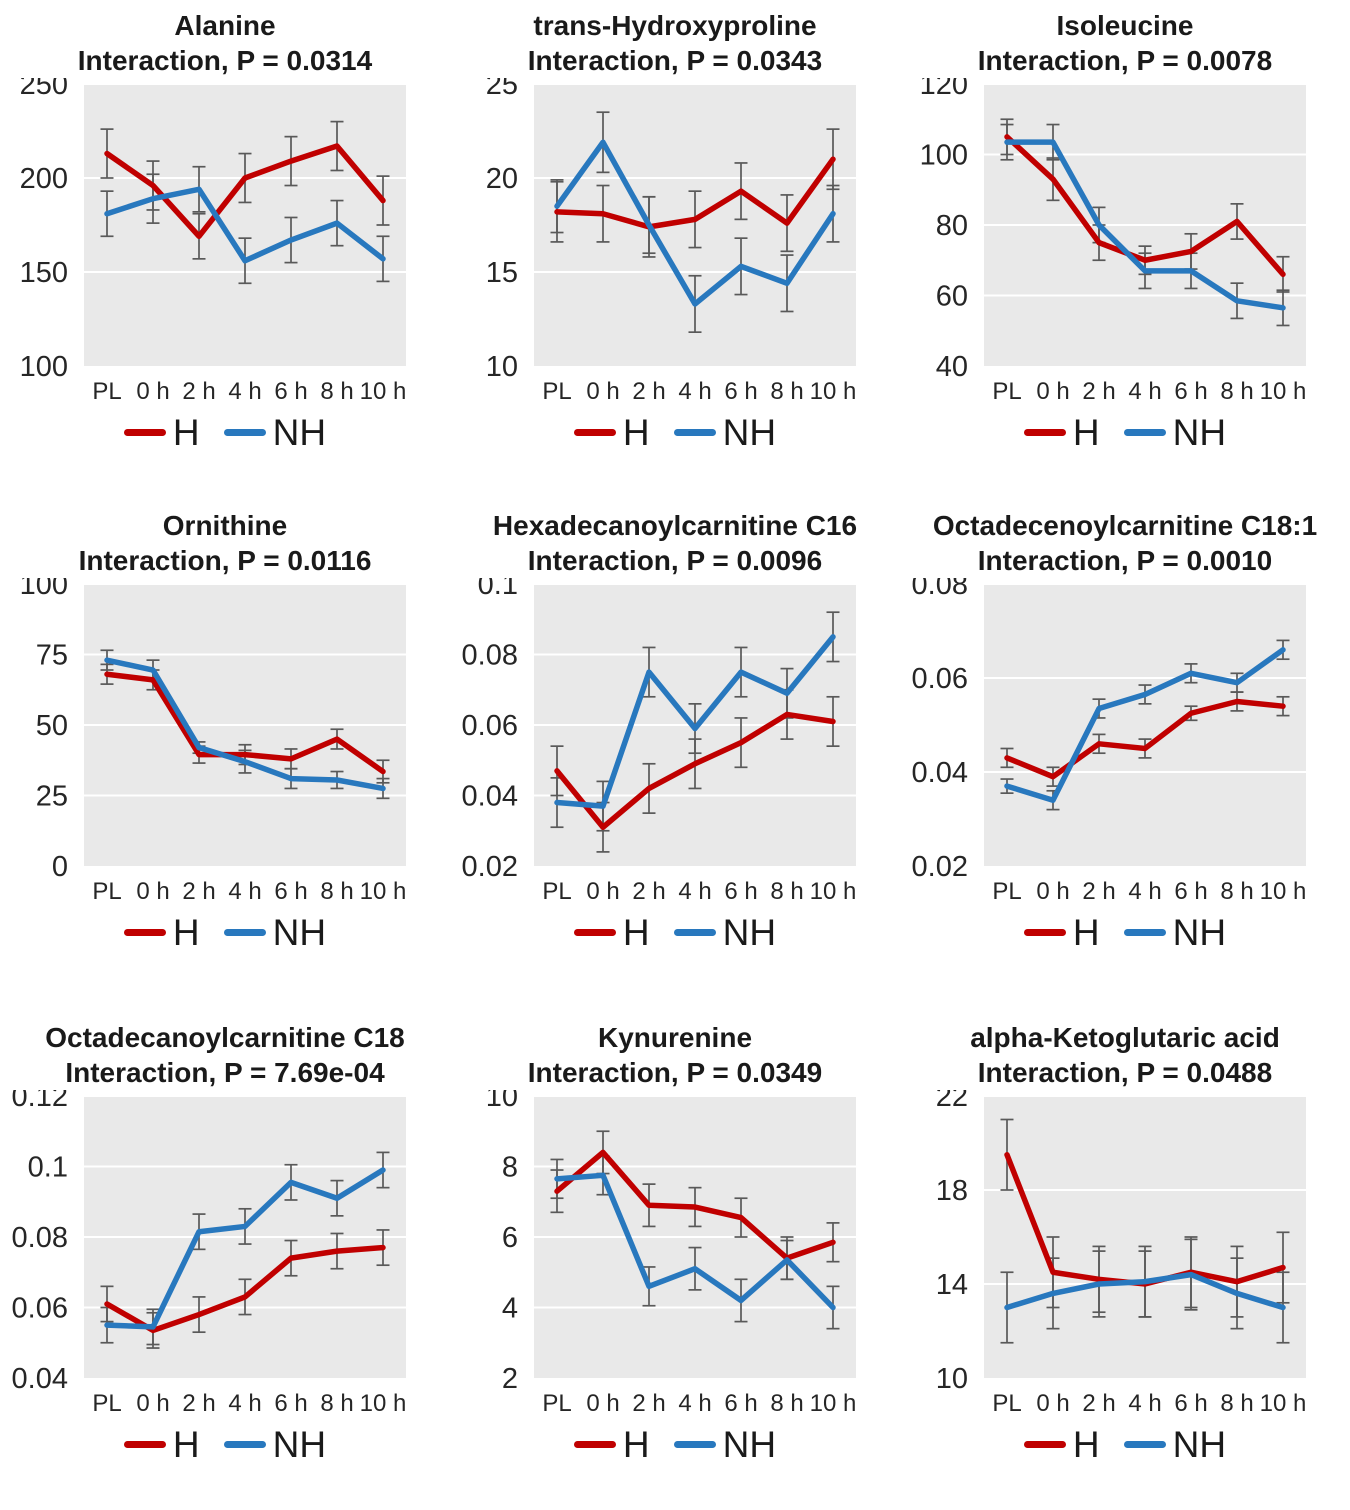 Image resolution: width=1350 pixels, height=1510 pixels. What do you see at coordinates (952, 226) in the screenshot?
I see `y-tick-label: 80` at bounding box center [952, 226].